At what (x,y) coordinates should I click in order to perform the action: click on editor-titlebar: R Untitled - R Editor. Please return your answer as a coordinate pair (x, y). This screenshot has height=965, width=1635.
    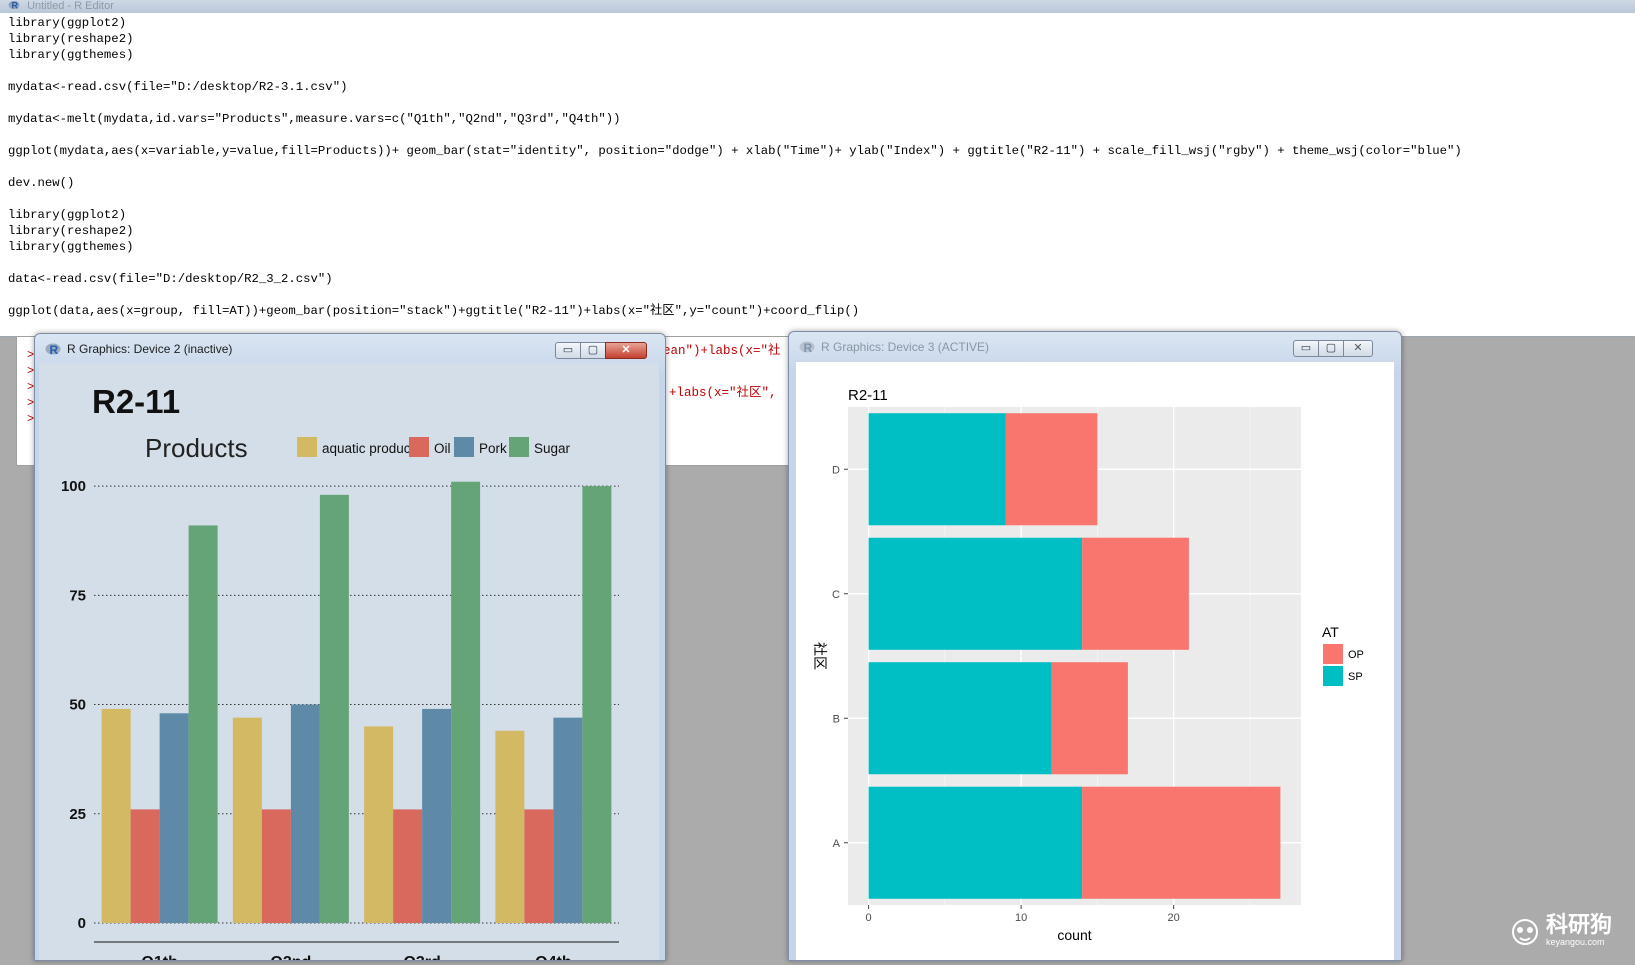
    Looking at the image, I should click on (817, 6).